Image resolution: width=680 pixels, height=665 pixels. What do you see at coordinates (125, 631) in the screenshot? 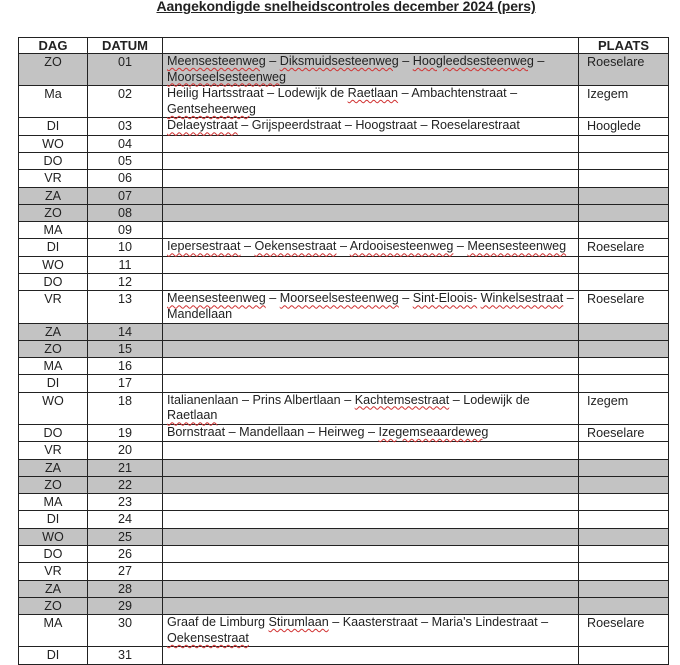
I see `date-cell: 30` at bounding box center [125, 631].